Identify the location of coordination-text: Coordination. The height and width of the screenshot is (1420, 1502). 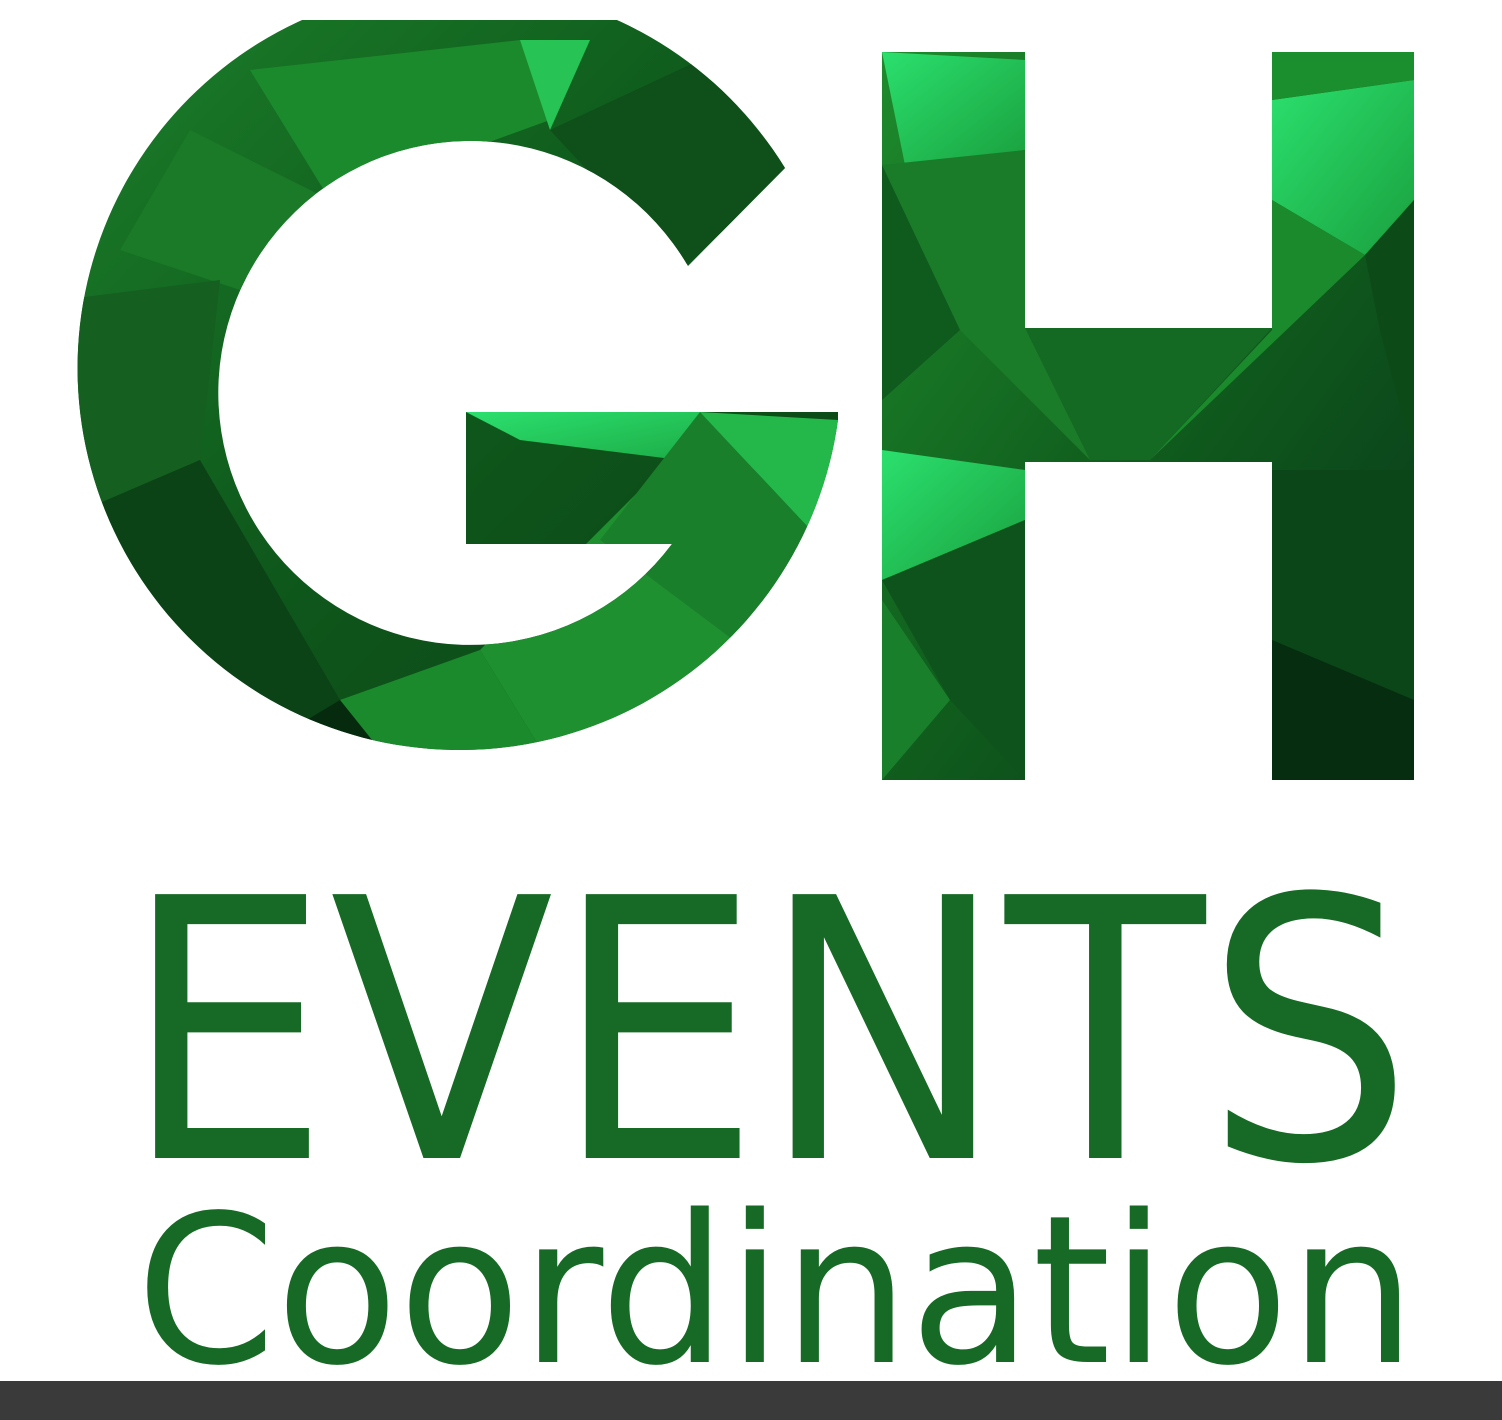
(776, 1275).